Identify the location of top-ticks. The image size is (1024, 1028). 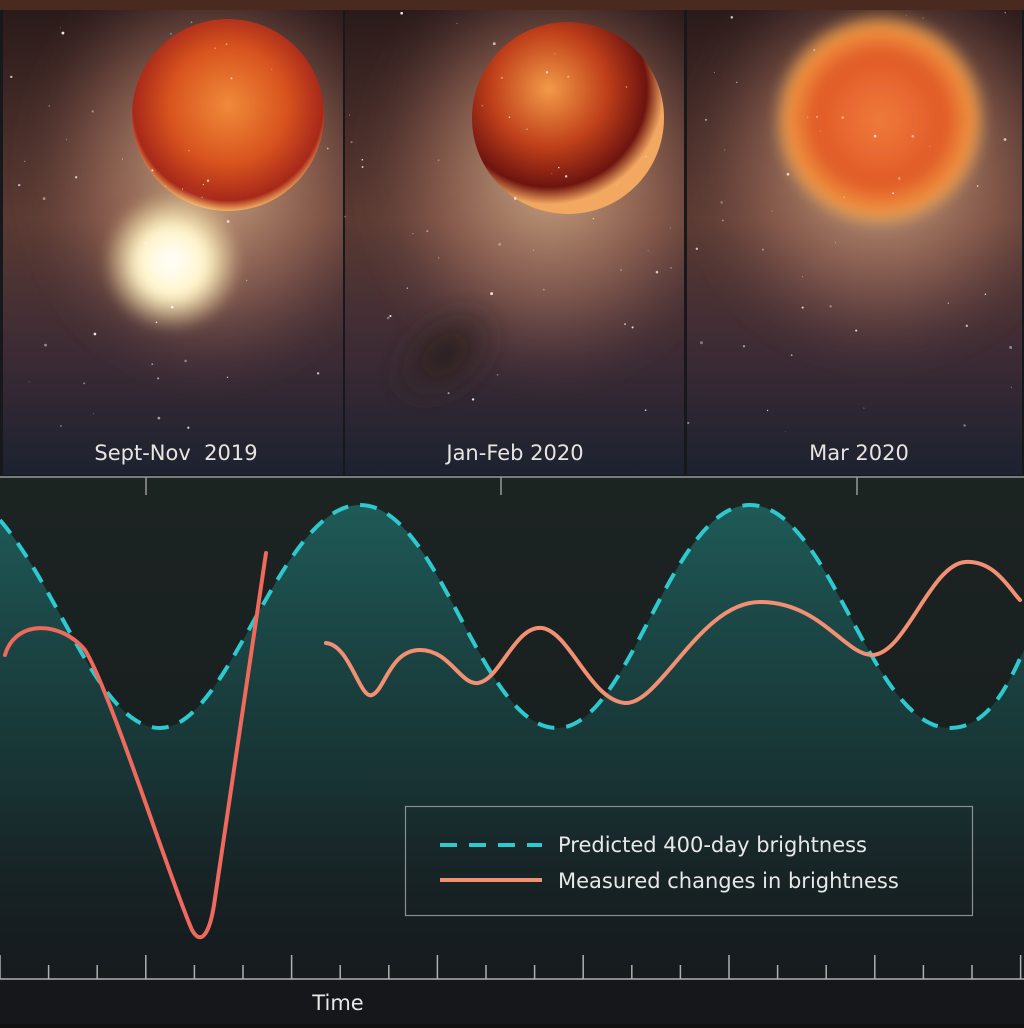
(501, 486).